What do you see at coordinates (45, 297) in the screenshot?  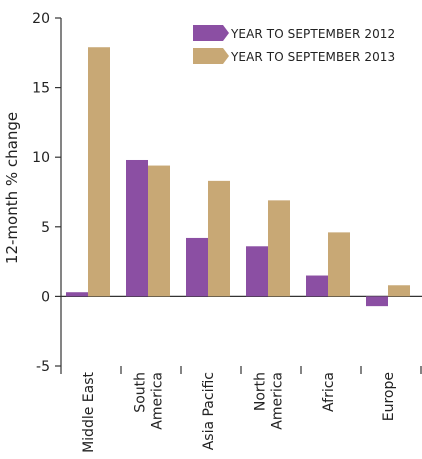 I see `y-tick-label: 0` at bounding box center [45, 297].